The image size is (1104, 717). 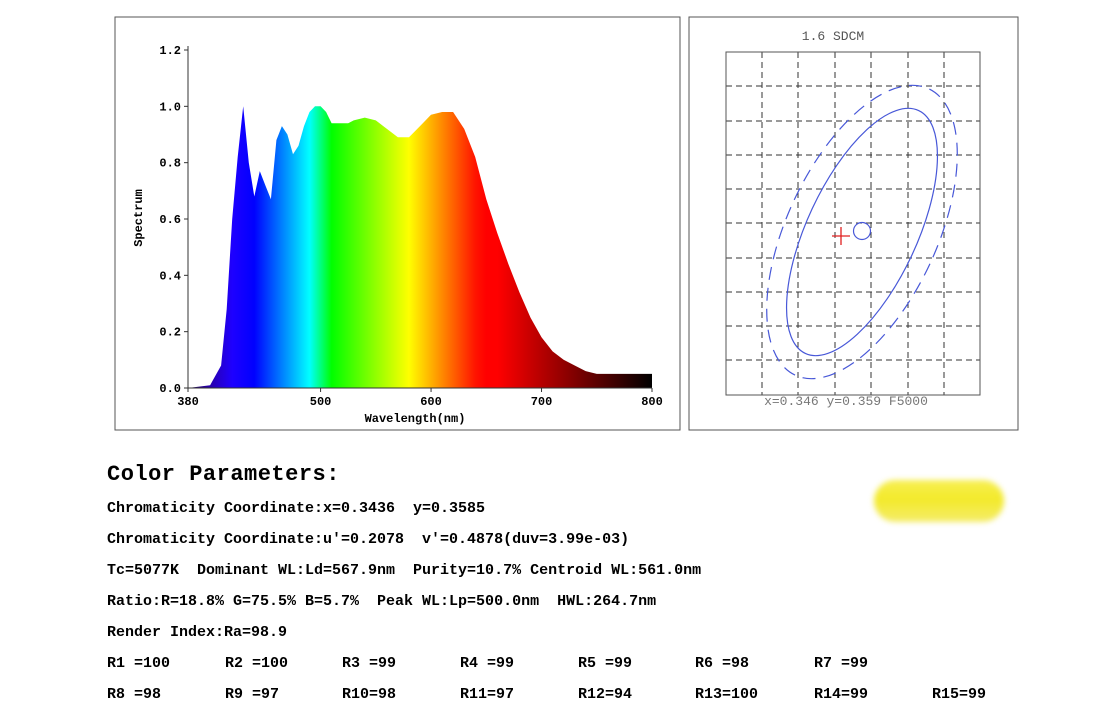 I want to click on spectrum-x-tick-label: 700, so click(x=542, y=402).